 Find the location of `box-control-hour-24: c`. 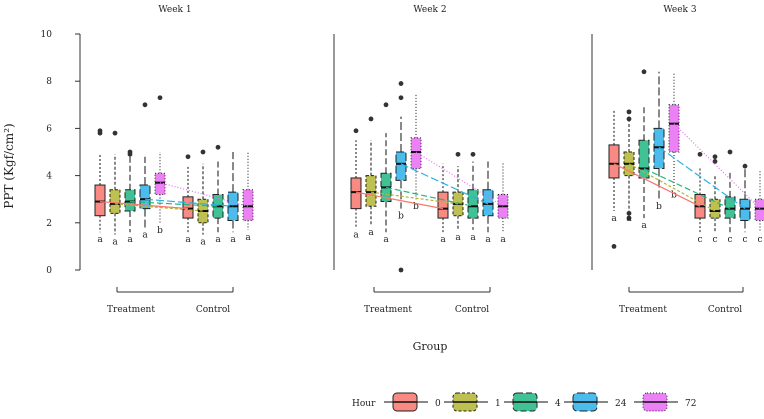

box-control-hour-24: c is located at coordinates (745, 204).